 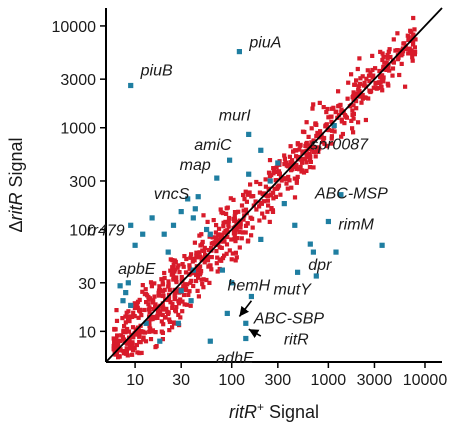 What do you see at coordinates (329, 380) in the screenshot?
I see `x-tick-label: 1000` at bounding box center [329, 380].